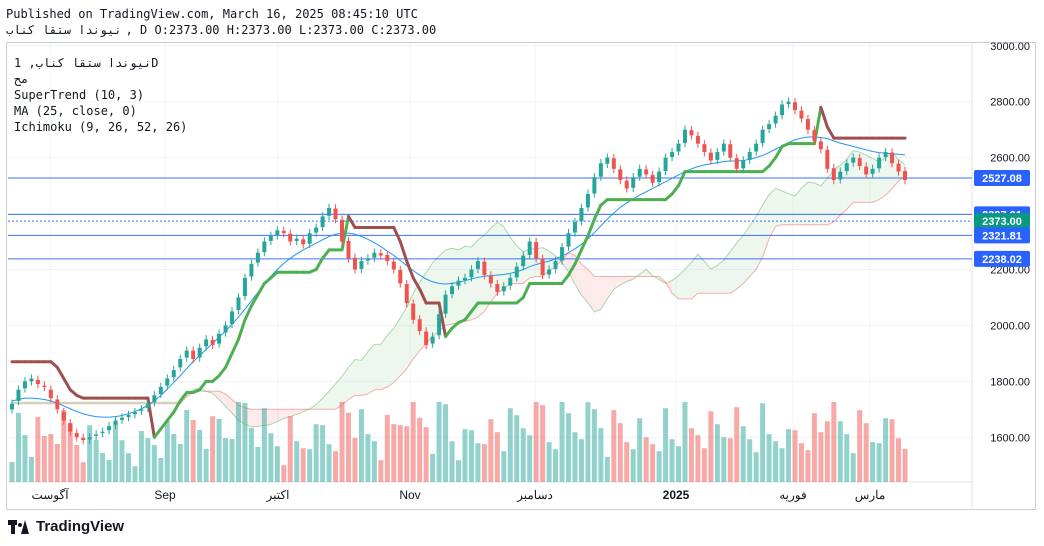  Describe the element at coordinates (86, 63) in the screenshot. I see `legend-symbol: نیوندا ستقا کناب, 1D` at that location.